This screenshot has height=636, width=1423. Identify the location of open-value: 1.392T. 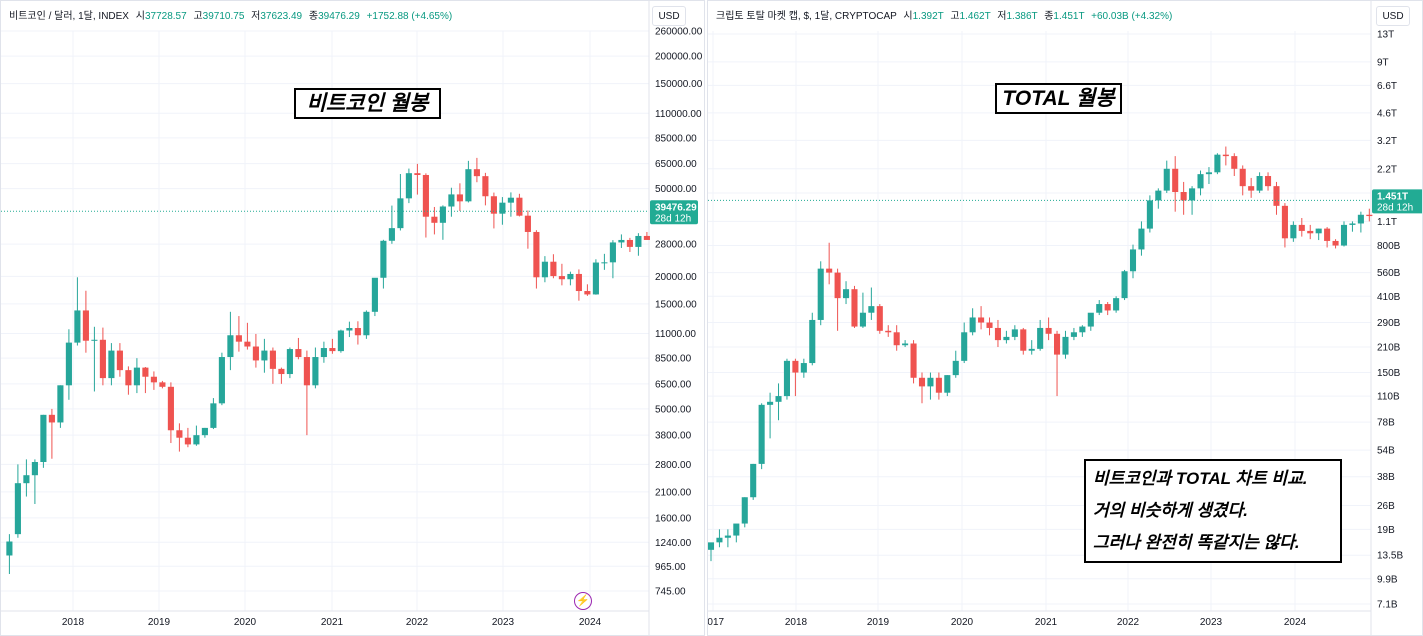
(928, 16).